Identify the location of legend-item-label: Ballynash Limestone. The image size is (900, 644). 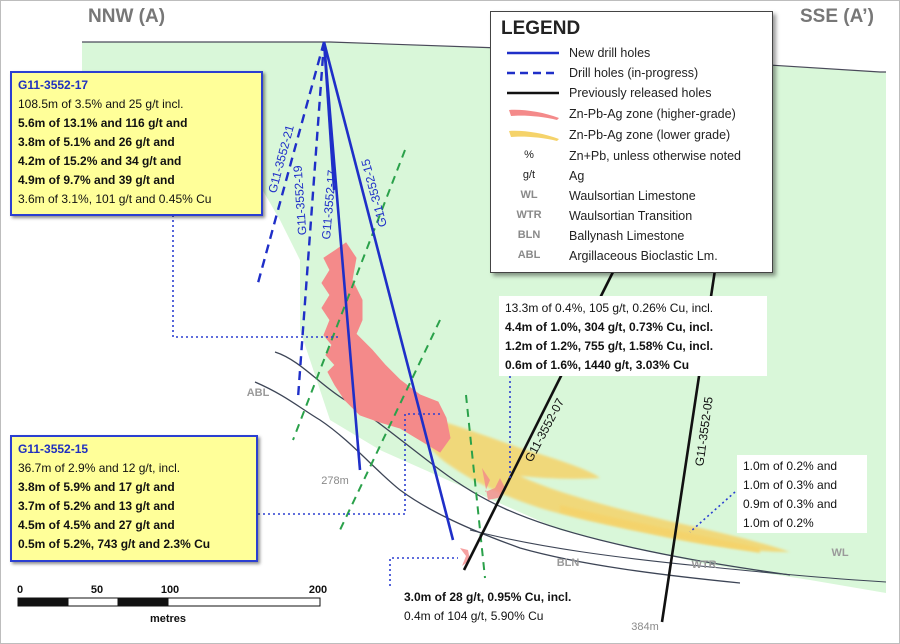
(627, 236).